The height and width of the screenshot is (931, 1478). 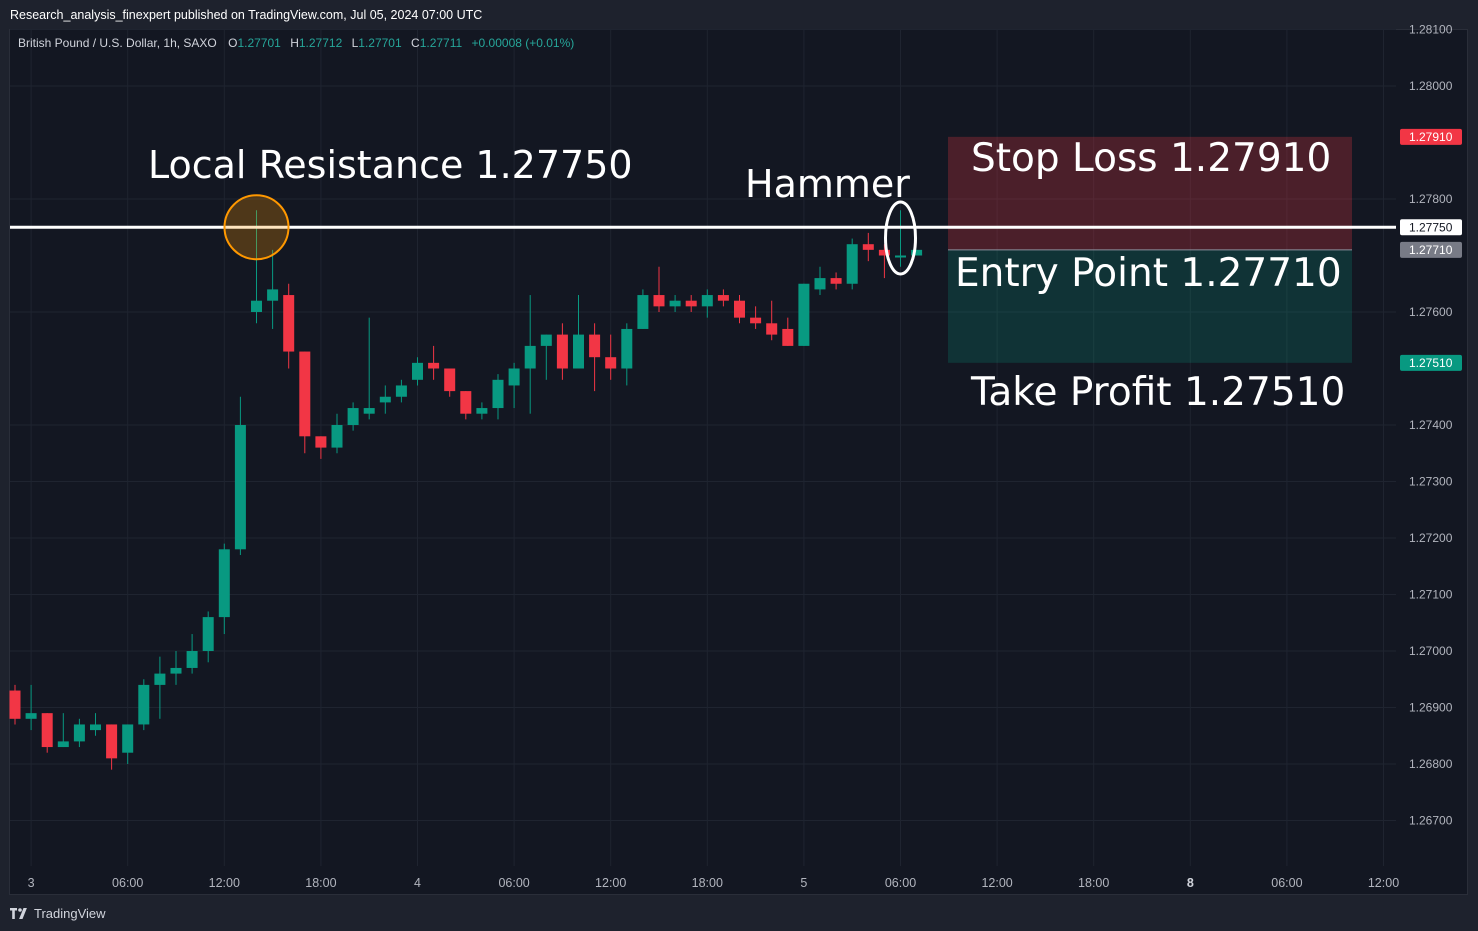 I want to click on price-axis-label: 1.27400, so click(x=1431, y=425).